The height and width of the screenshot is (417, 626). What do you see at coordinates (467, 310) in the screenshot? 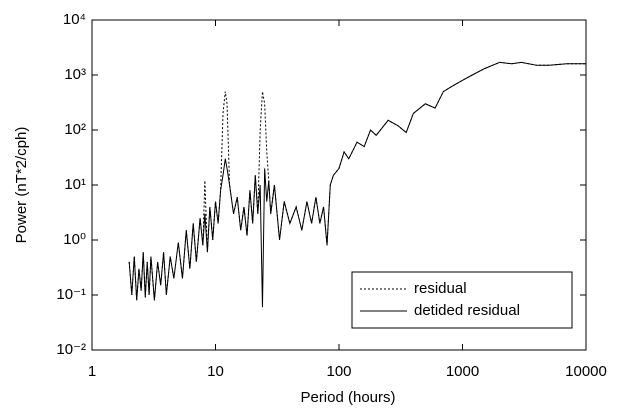
I see `legend-label: detided residual` at bounding box center [467, 310].